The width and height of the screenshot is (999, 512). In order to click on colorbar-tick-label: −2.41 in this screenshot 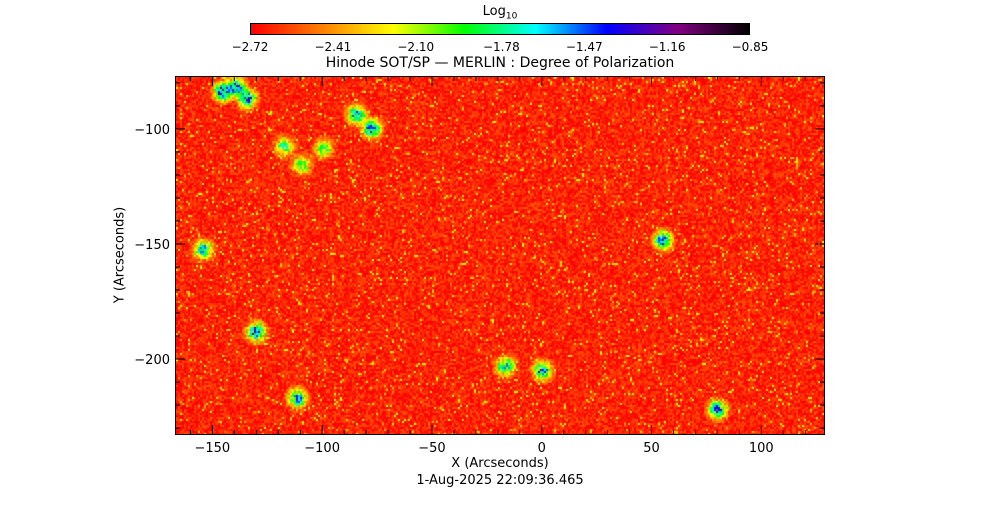, I will do `click(333, 47)`.